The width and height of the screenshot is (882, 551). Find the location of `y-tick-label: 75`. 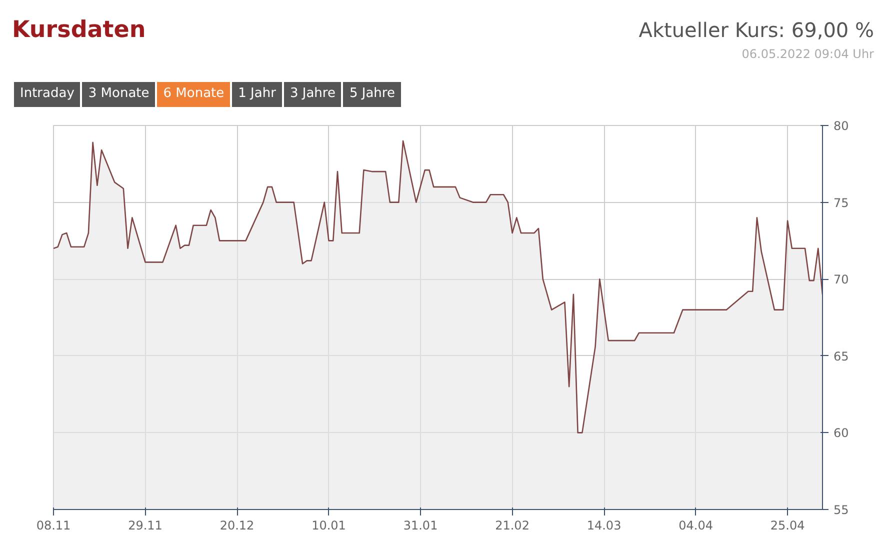

y-tick-label: 75 is located at coordinates (841, 203).